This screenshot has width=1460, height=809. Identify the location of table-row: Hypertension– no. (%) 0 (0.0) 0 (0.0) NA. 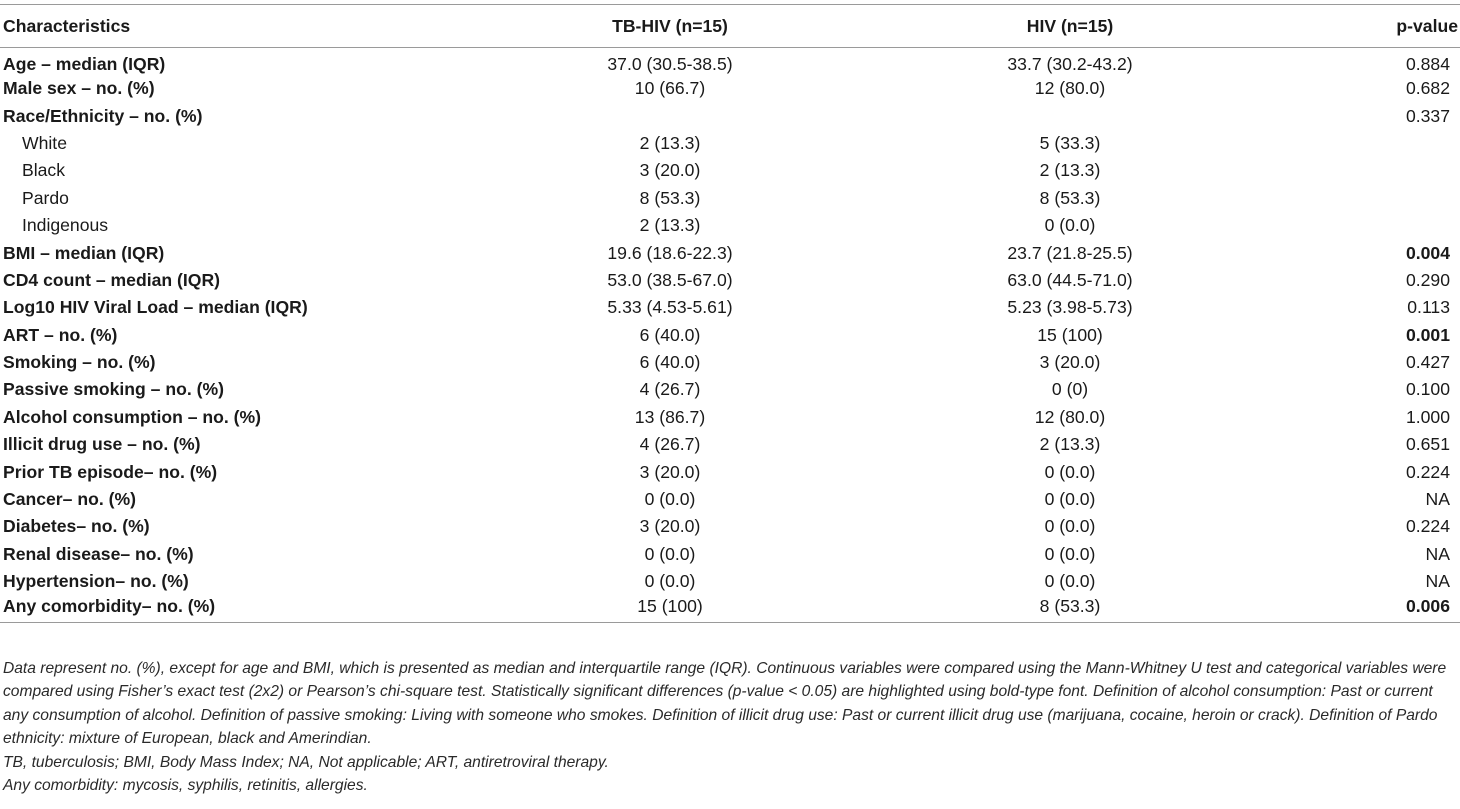
(730, 581).